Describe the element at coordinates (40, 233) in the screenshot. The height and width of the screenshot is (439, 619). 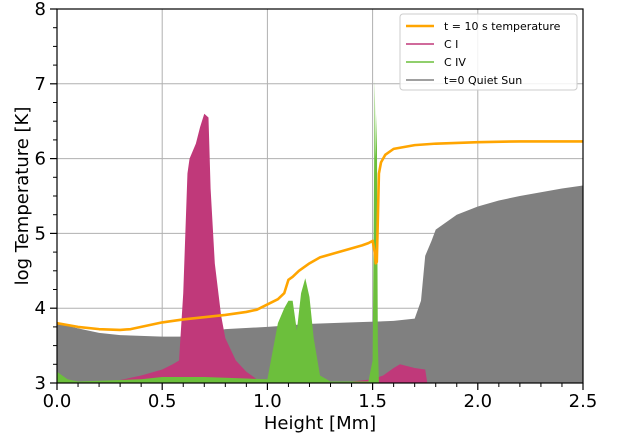
I see `y-tick-label: 5` at that location.